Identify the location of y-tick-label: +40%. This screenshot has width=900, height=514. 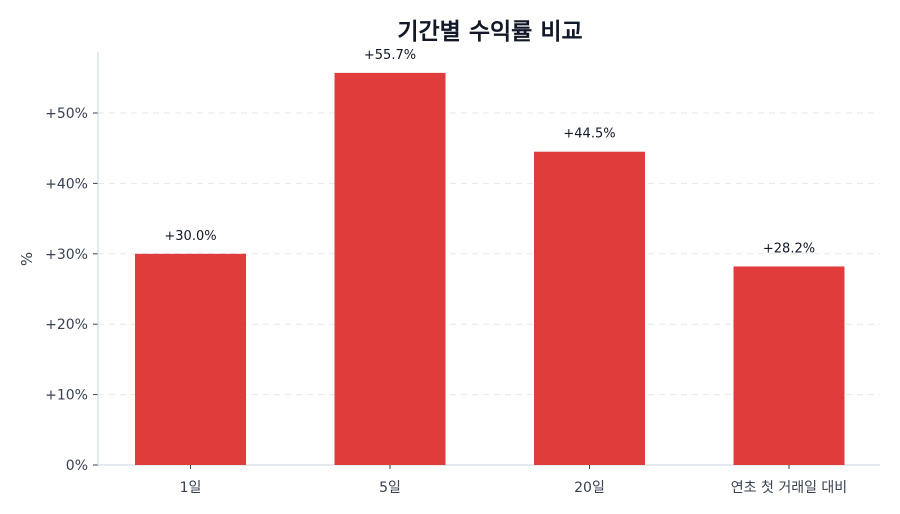
(66, 184).